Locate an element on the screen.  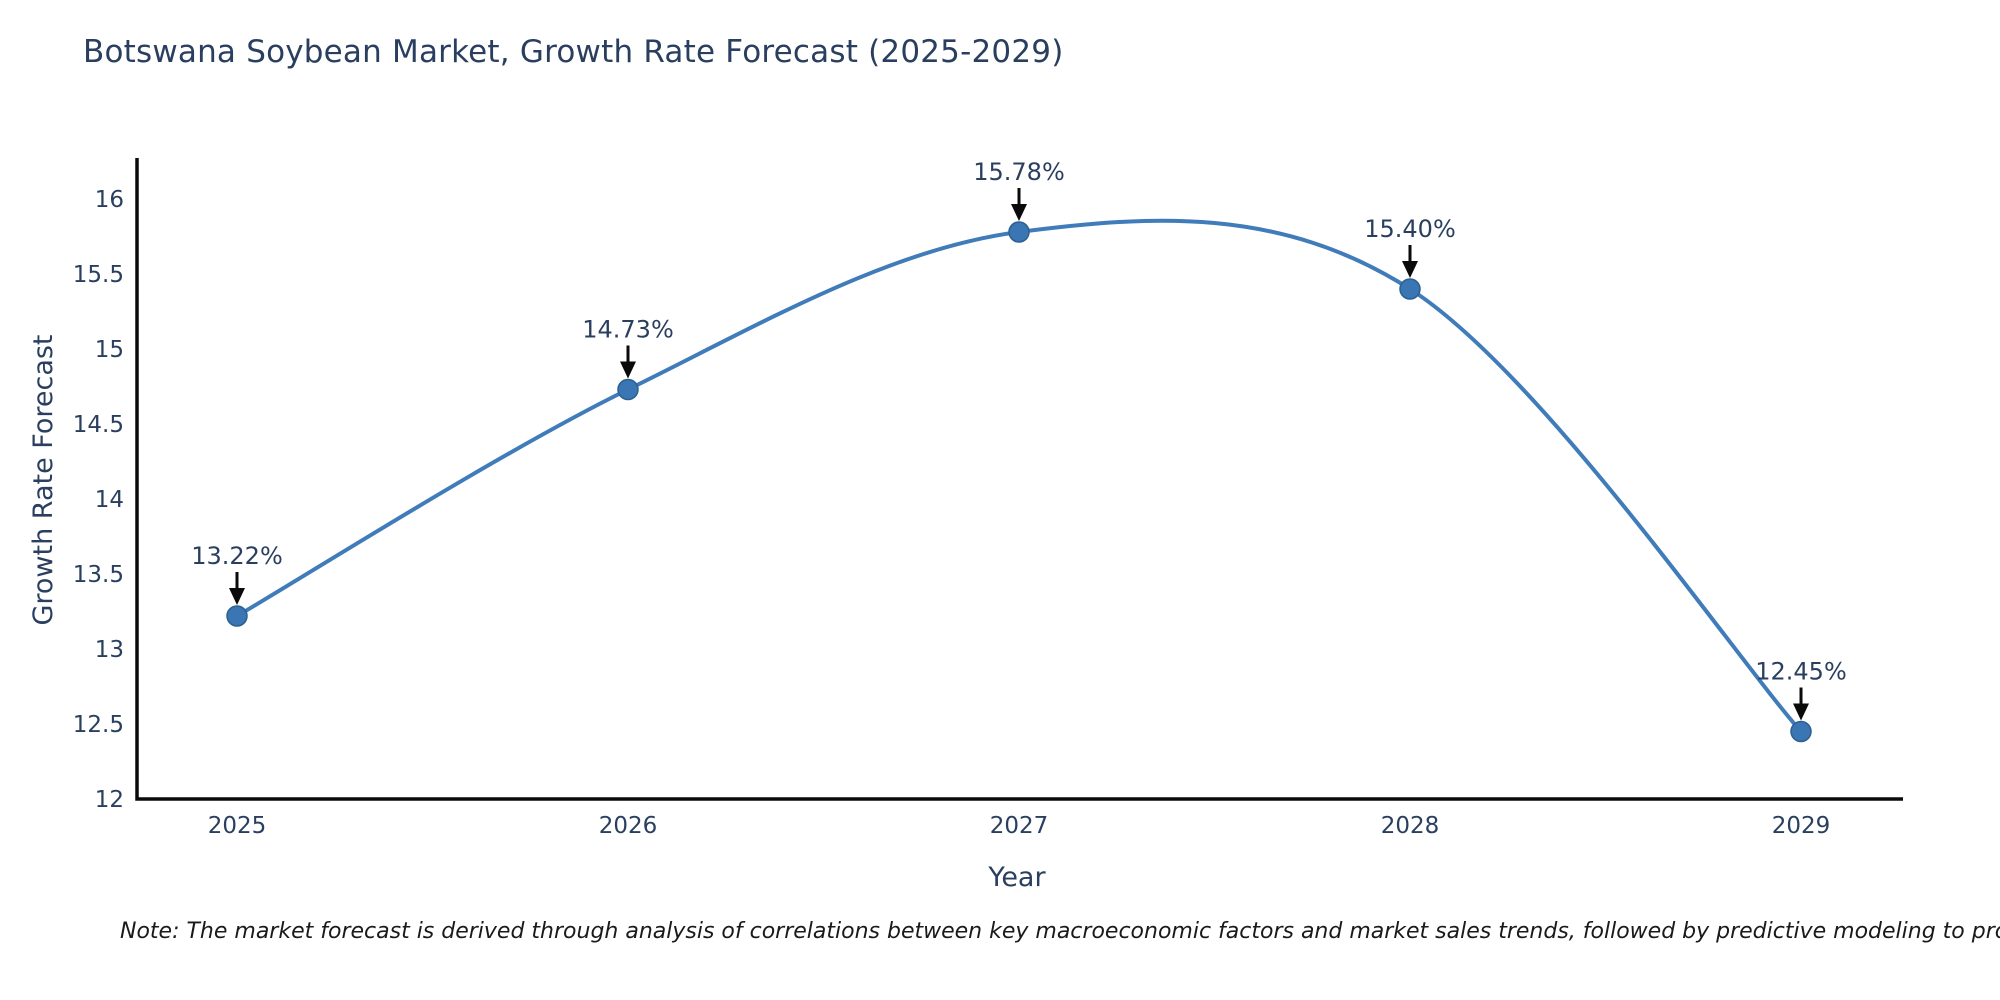
y-axis-tick-labels: 16 15.5 15 14.5 14 13.5 13 12.5 12 is located at coordinates (98, 500).